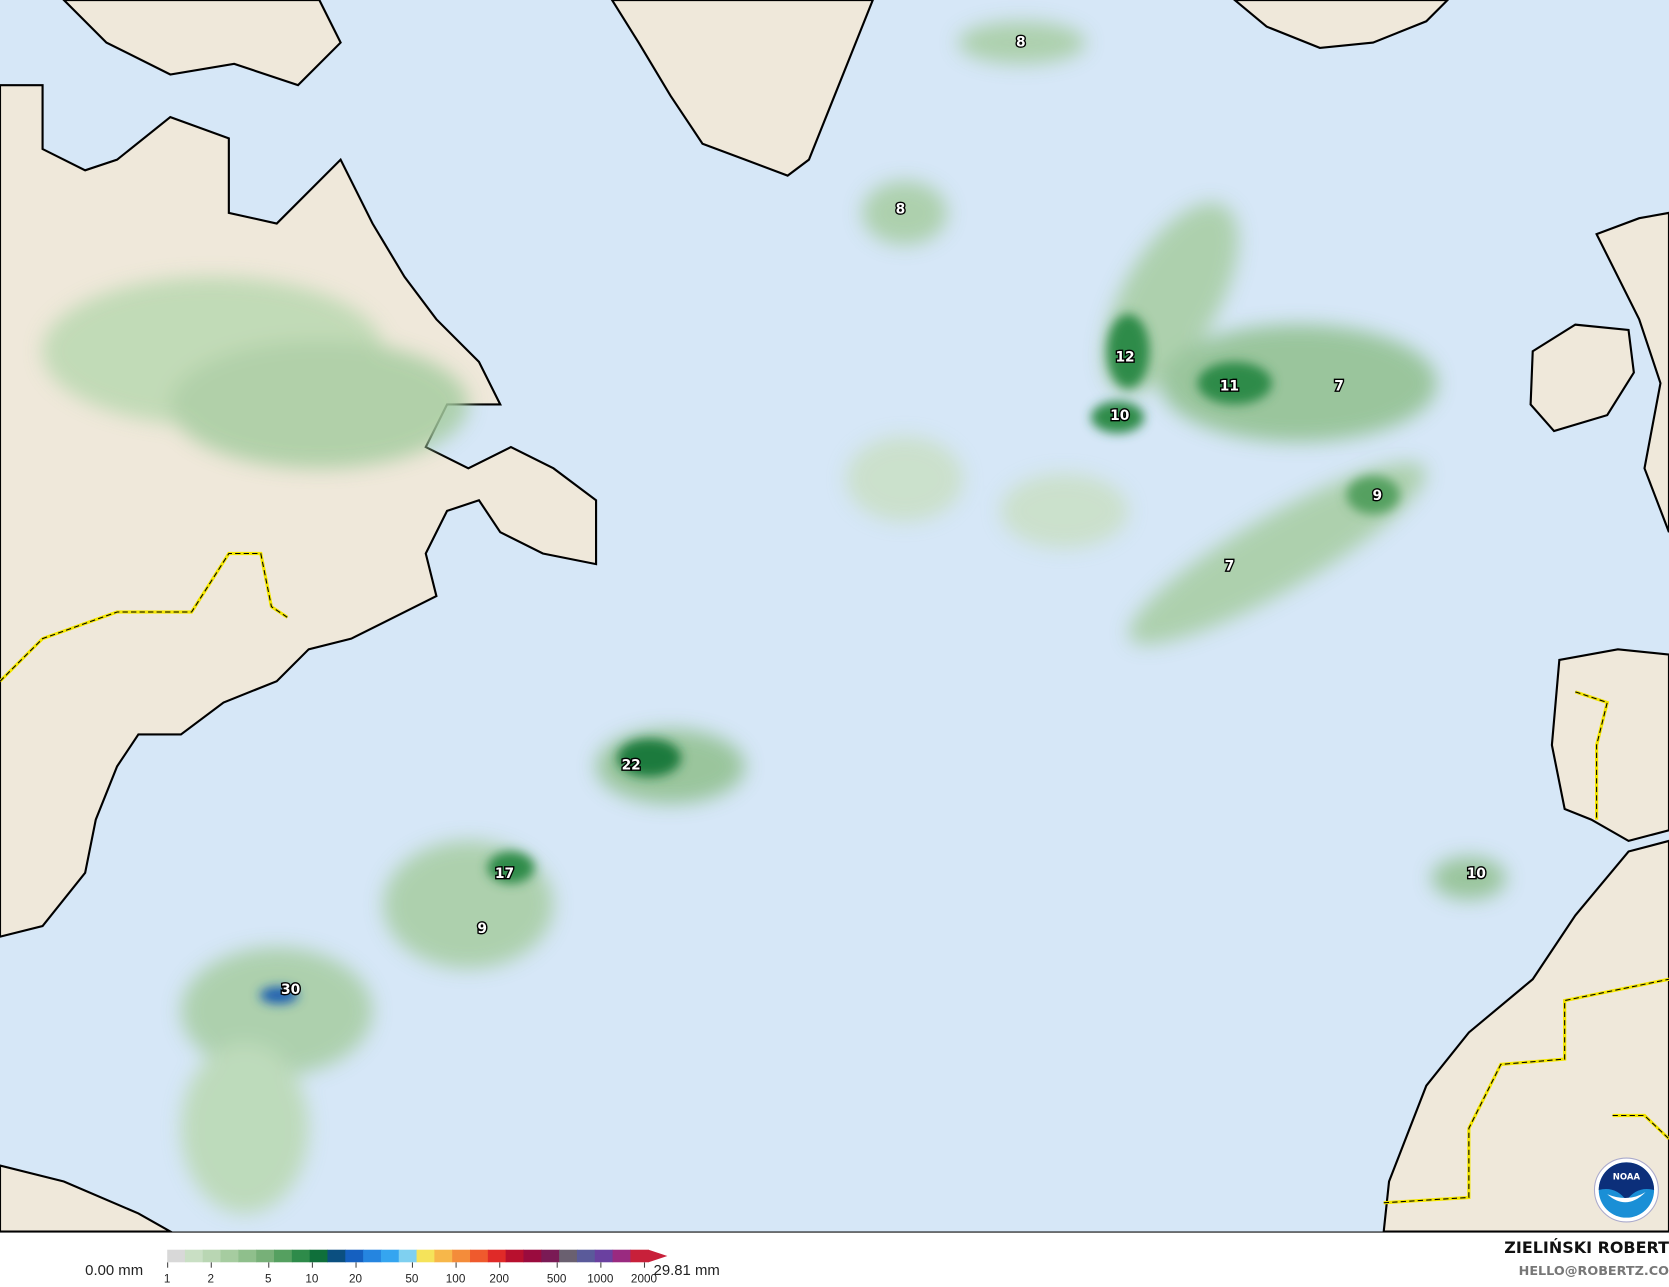 The image size is (1669, 1287). What do you see at coordinates (86, 1198) in the screenshot?
I see `land-cuba-bahamas` at bounding box center [86, 1198].